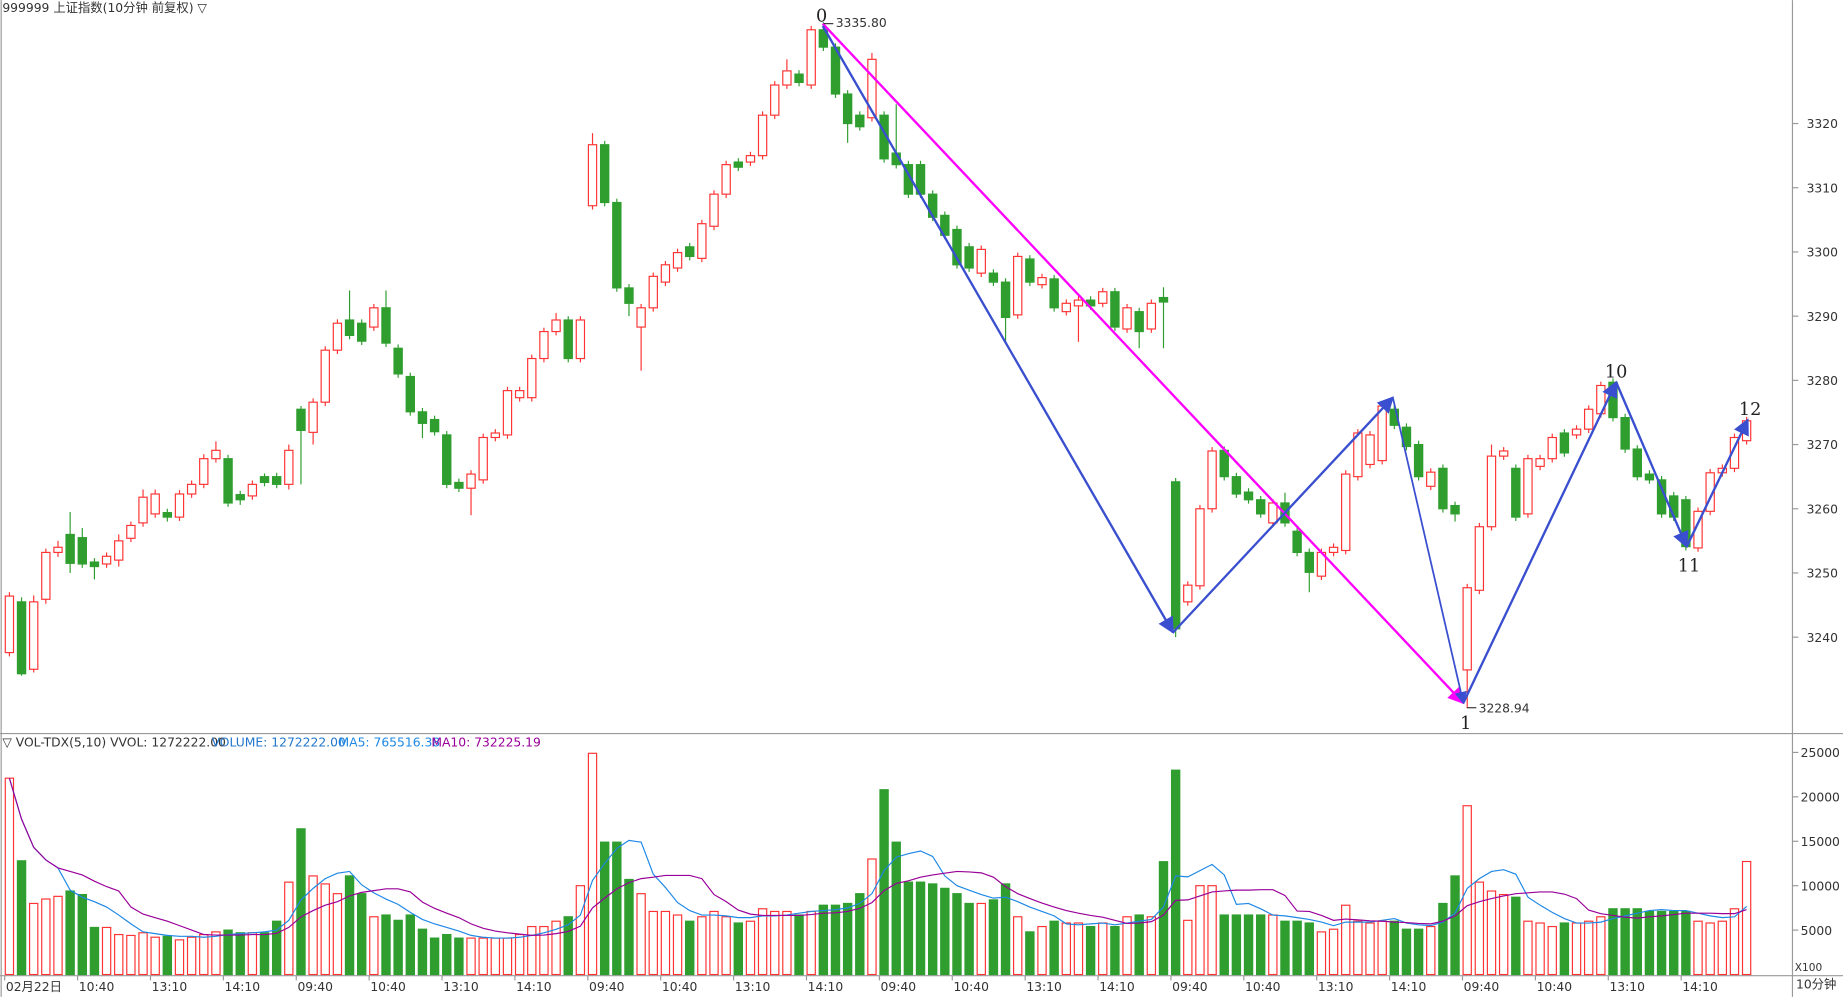 The image size is (1843, 997). What do you see at coordinates (1823, 509) in the screenshot?
I see `y-tick-label: 3260` at bounding box center [1823, 509].